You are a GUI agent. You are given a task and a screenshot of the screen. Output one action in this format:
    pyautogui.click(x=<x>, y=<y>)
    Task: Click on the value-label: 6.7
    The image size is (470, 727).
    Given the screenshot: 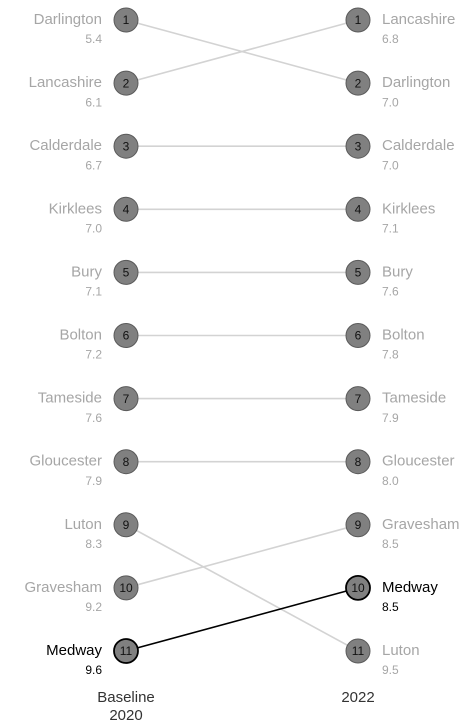 What is the action you would take?
    pyautogui.click(x=93, y=165)
    